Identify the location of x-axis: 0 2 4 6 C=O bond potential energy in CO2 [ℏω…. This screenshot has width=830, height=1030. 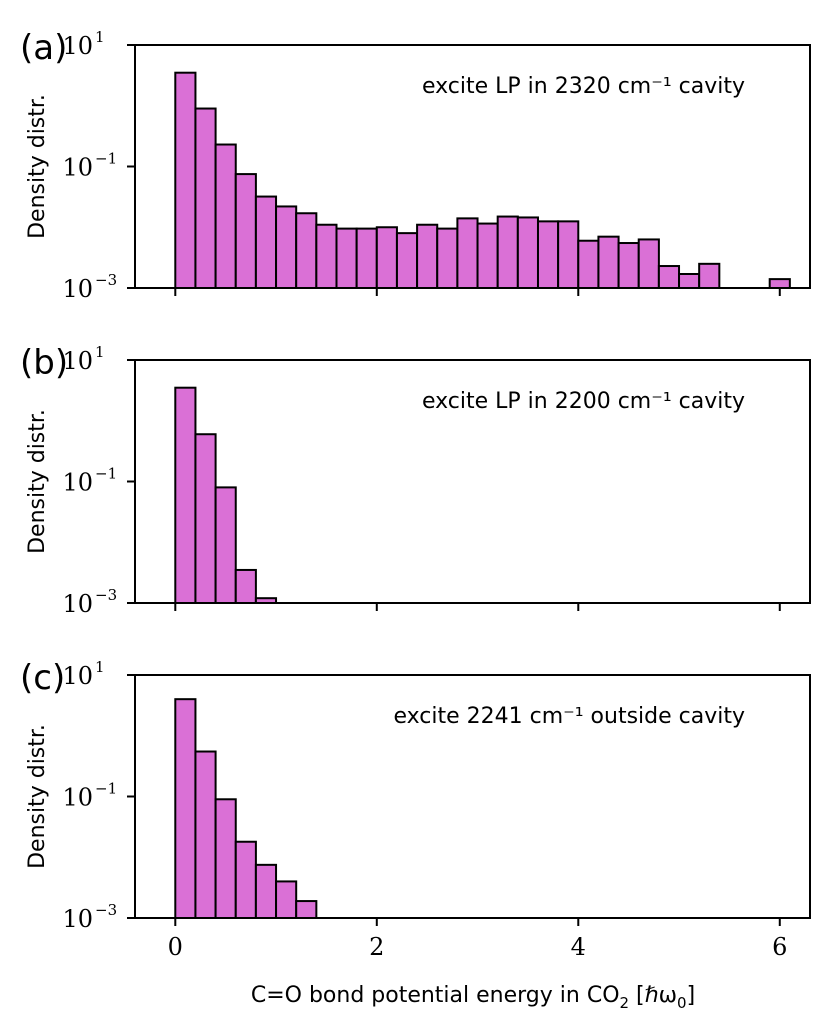
(478, 972).